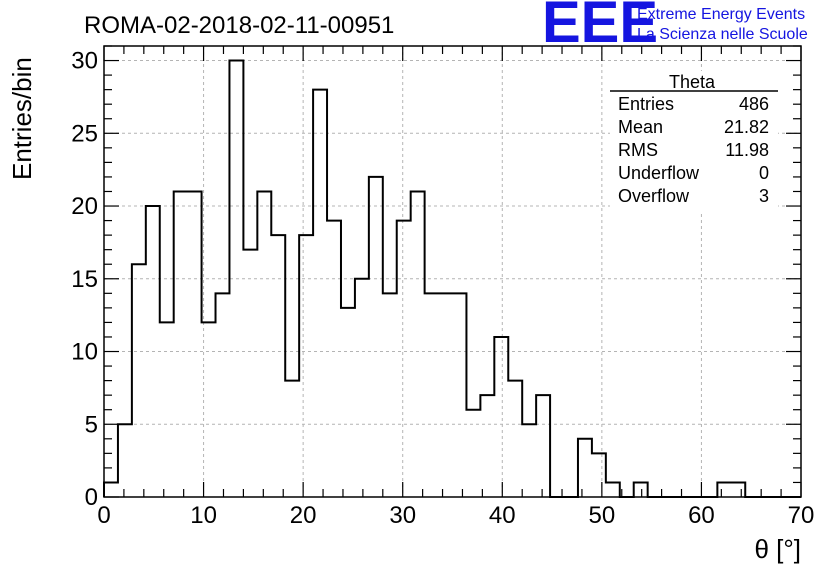 This screenshot has width=836, height=572. Describe the element at coordinates (91, 497) in the screenshot. I see `y-tick-label: 0` at that location.